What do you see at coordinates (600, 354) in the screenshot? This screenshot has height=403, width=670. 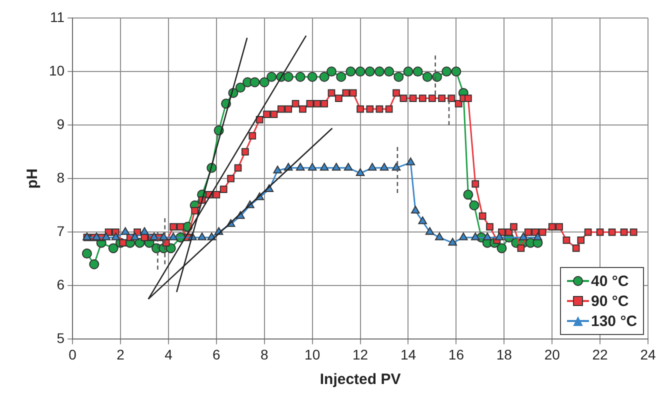 I see `x-tick-label: 22` at bounding box center [600, 354].